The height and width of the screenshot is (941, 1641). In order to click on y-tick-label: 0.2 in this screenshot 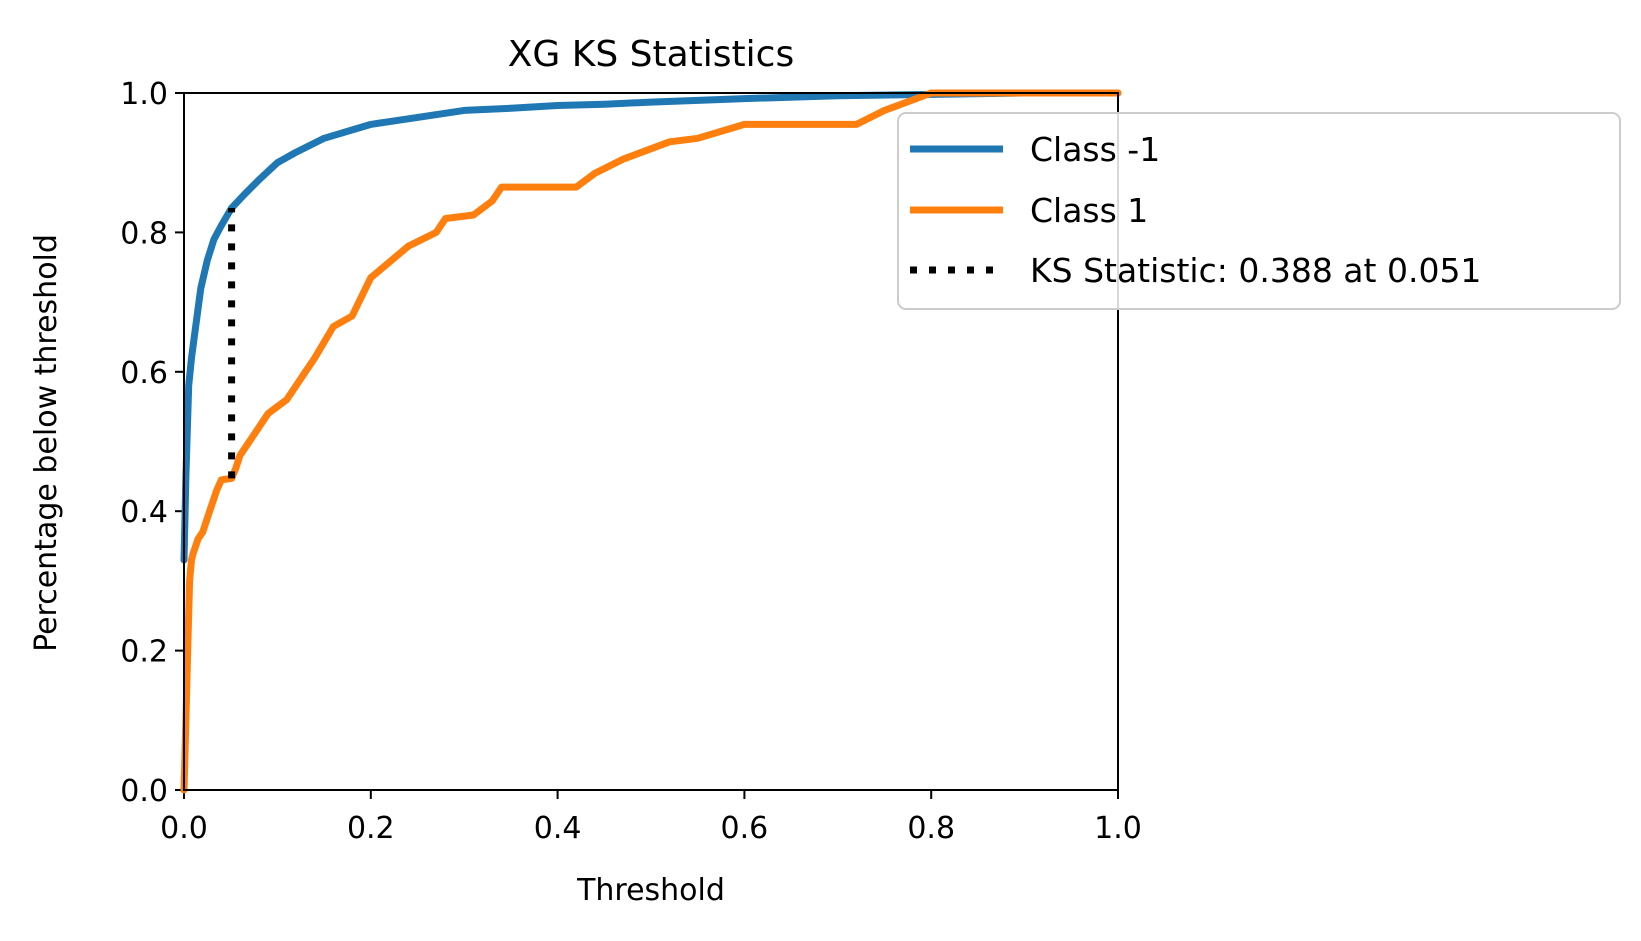, I will do `click(144, 652)`.